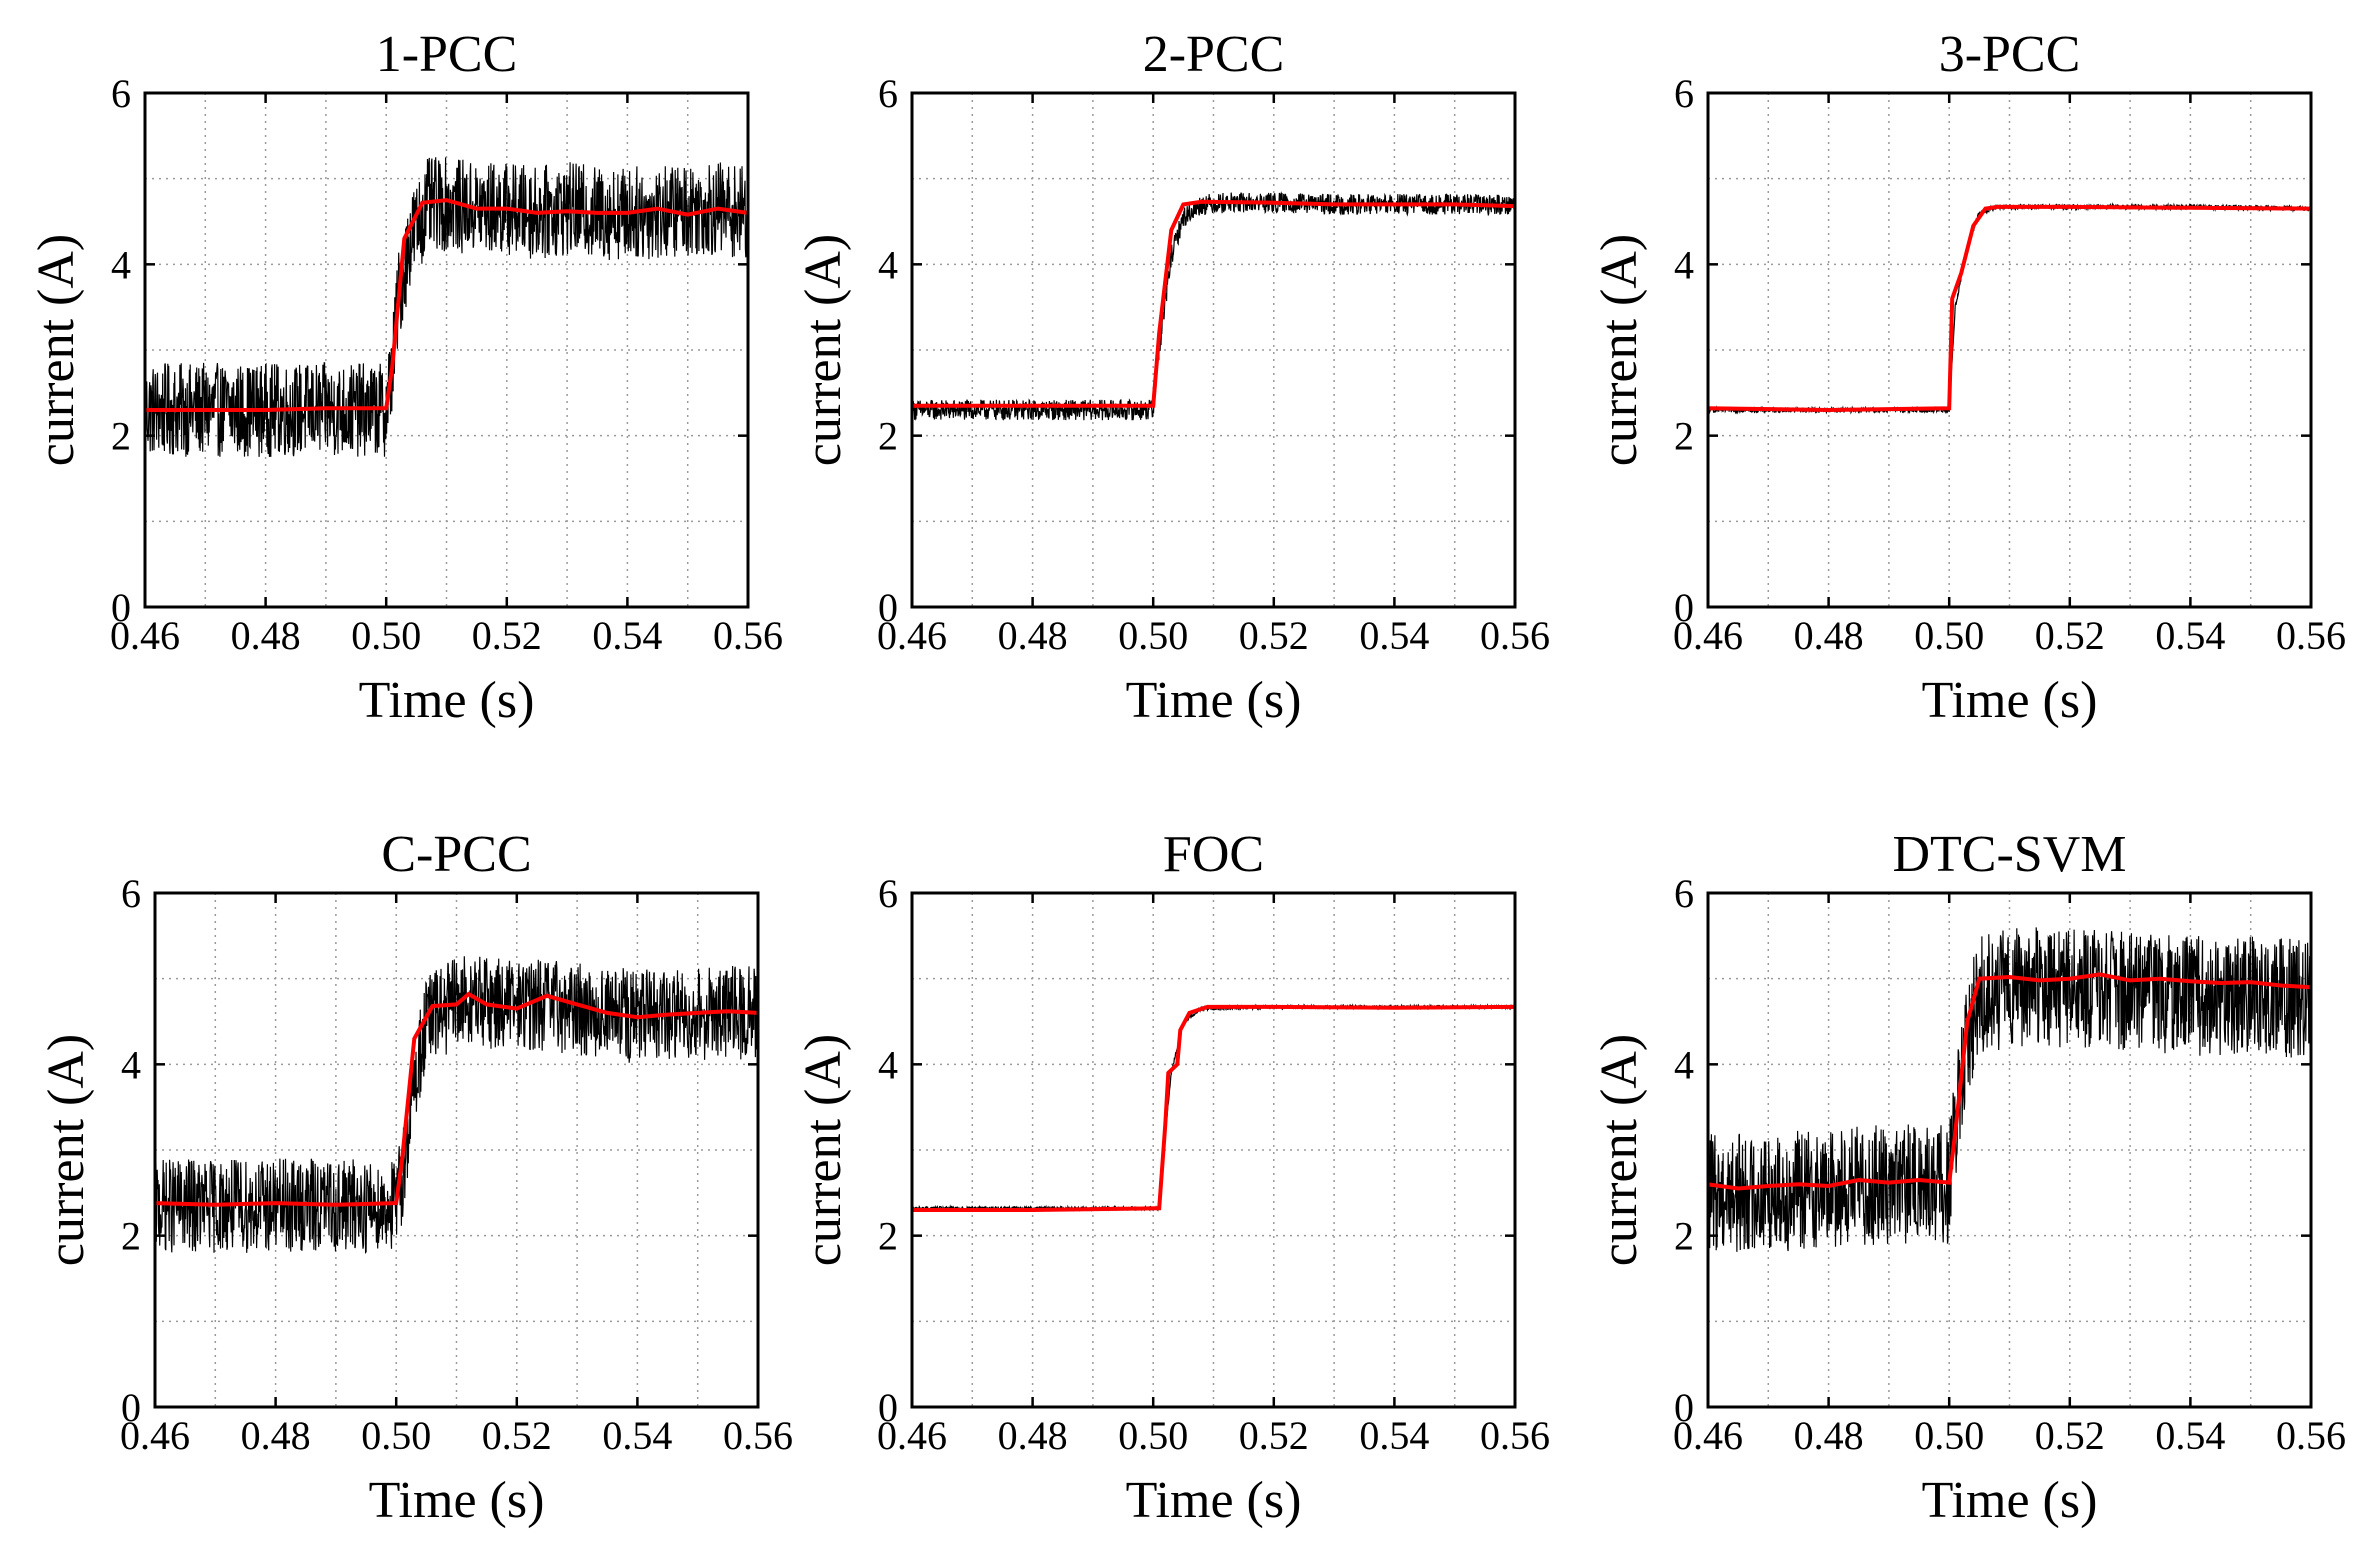  Describe the element at coordinates (447, 54) in the screenshot. I see `chart-title: 1-PCC` at that location.